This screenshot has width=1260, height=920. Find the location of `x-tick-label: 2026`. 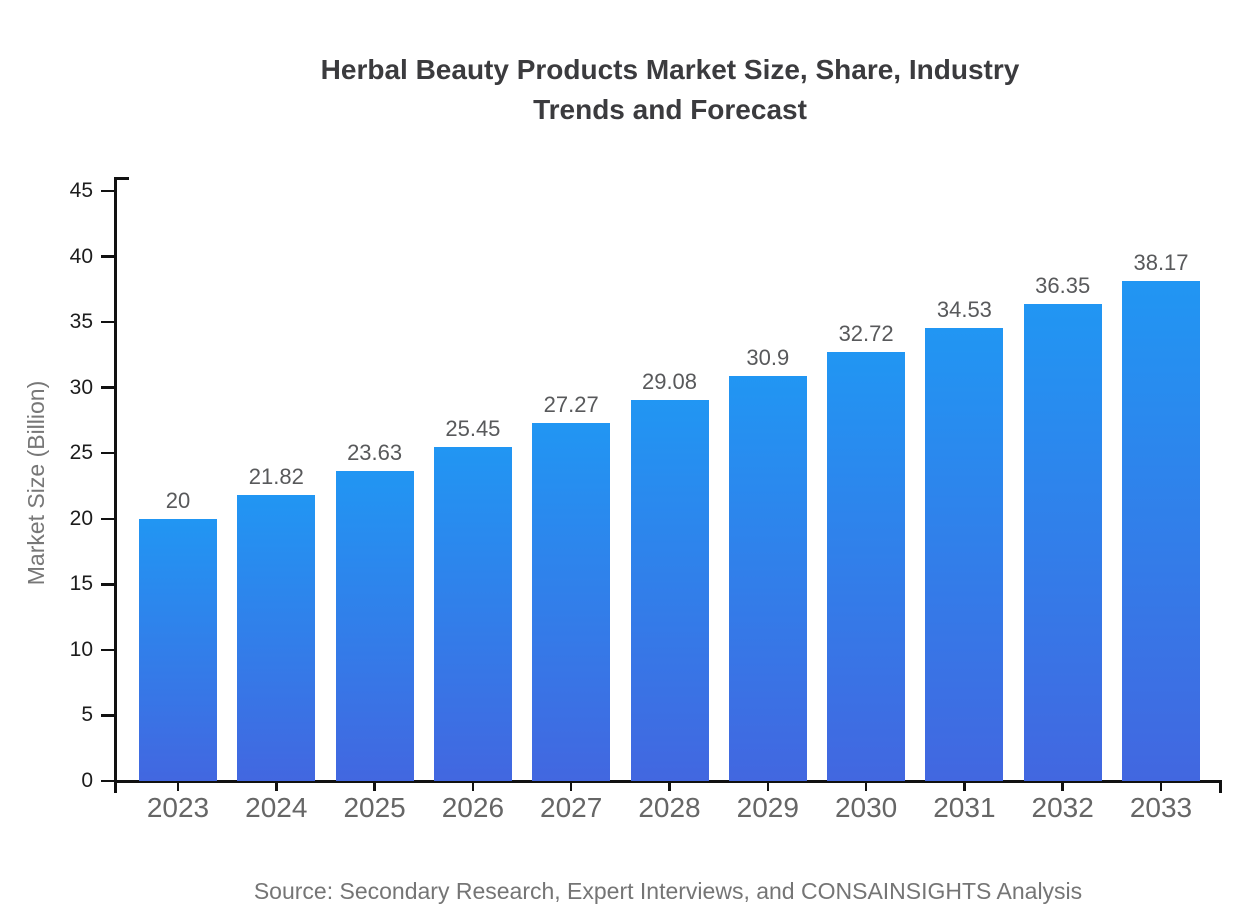

x-tick-label: 2026 is located at coordinates (473, 807).